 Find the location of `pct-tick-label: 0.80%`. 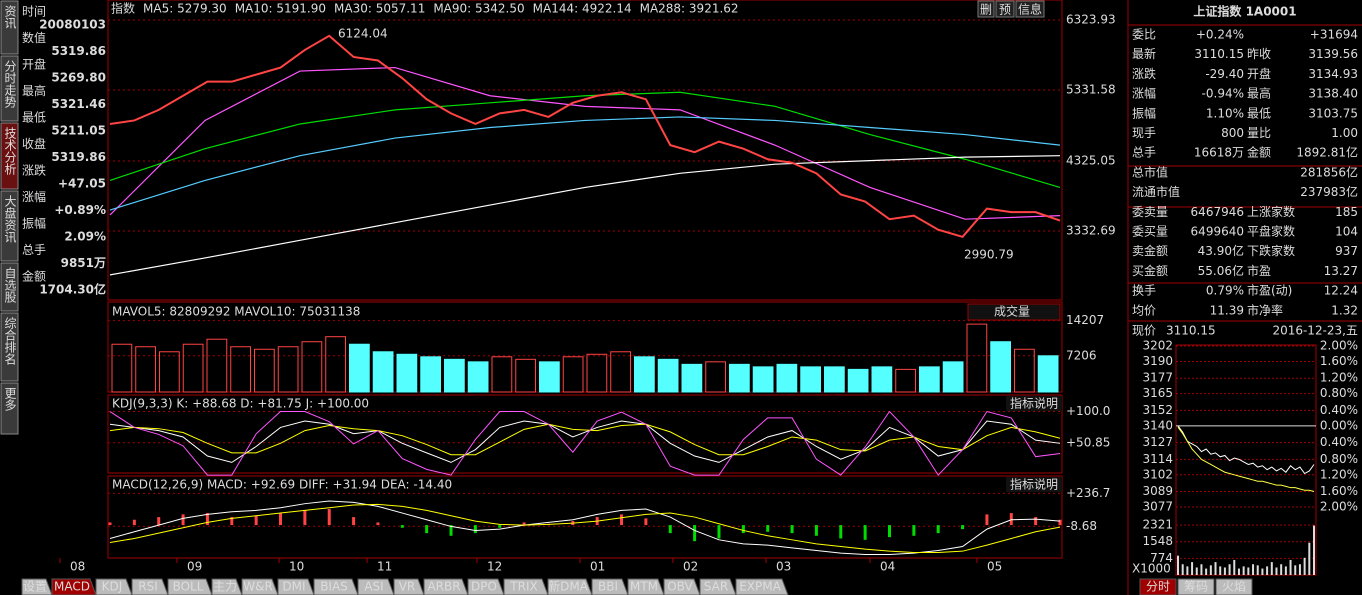

pct-tick-label: 0.80% is located at coordinates (1339, 393).